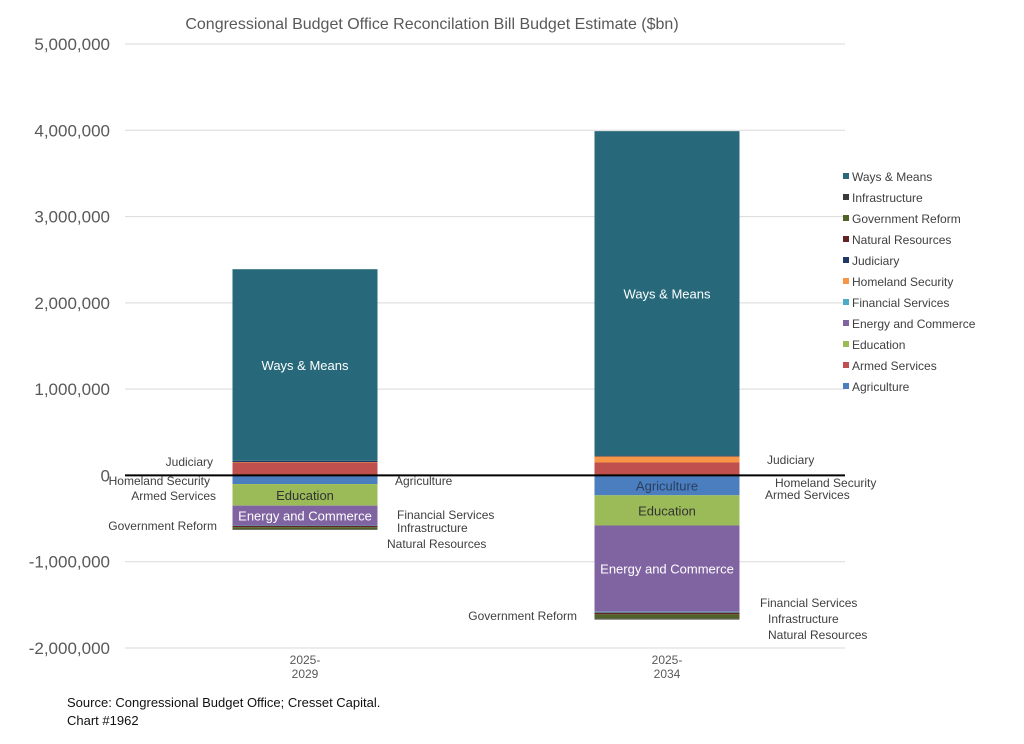 This screenshot has height=744, width=1024. I want to click on legend-label: Government Reform, so click(906, 219).